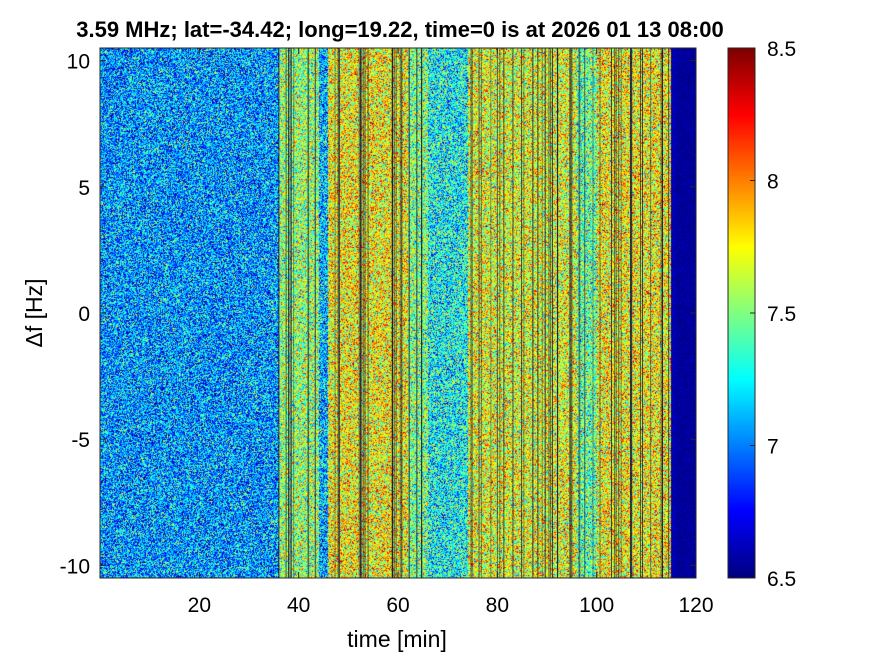 This screenshot has width=875, height=656. Describe the element at coordinates (397, 605) in the screenshot. I see `x-tick-label: 60` at that location.